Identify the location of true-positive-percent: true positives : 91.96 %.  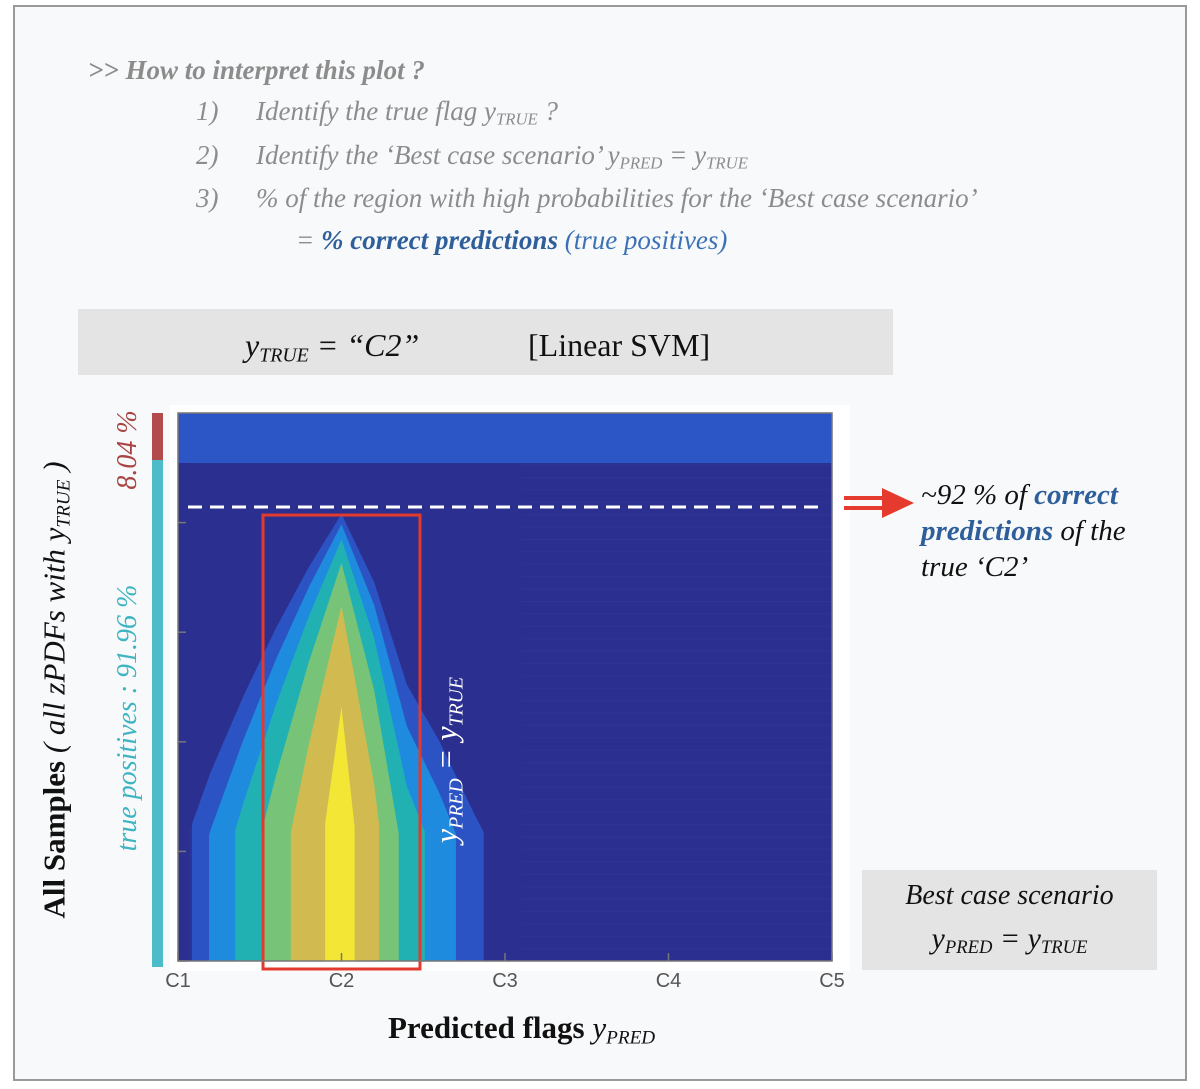
(127, 718).